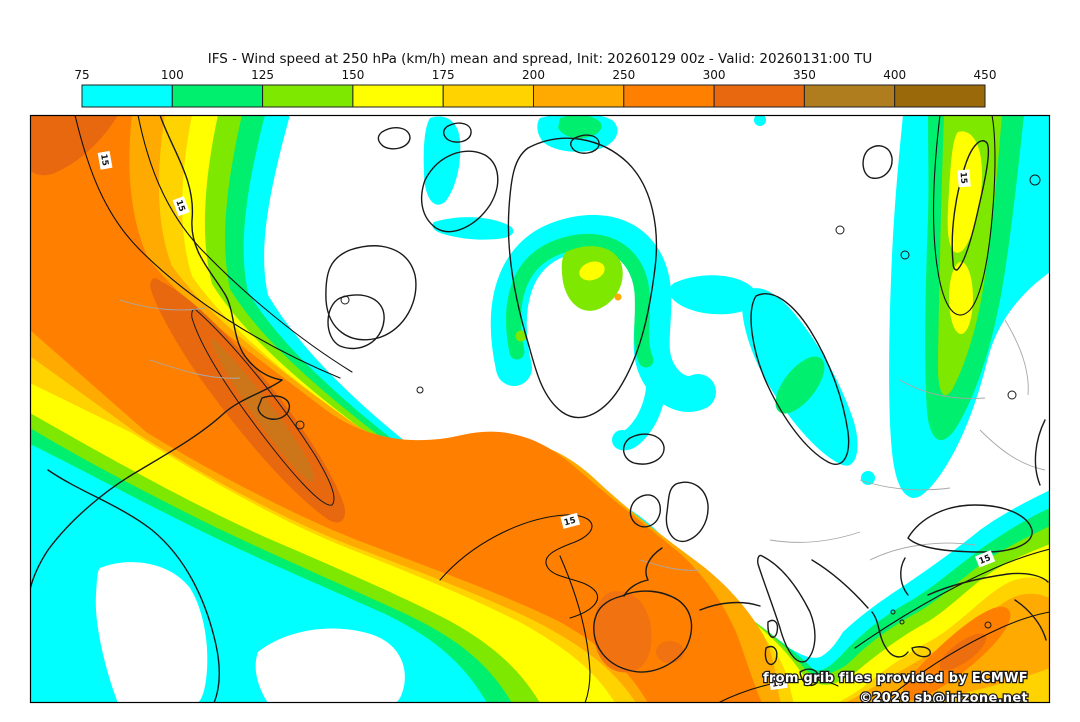  I want to click on scandinavia-band, so click(808, 386).